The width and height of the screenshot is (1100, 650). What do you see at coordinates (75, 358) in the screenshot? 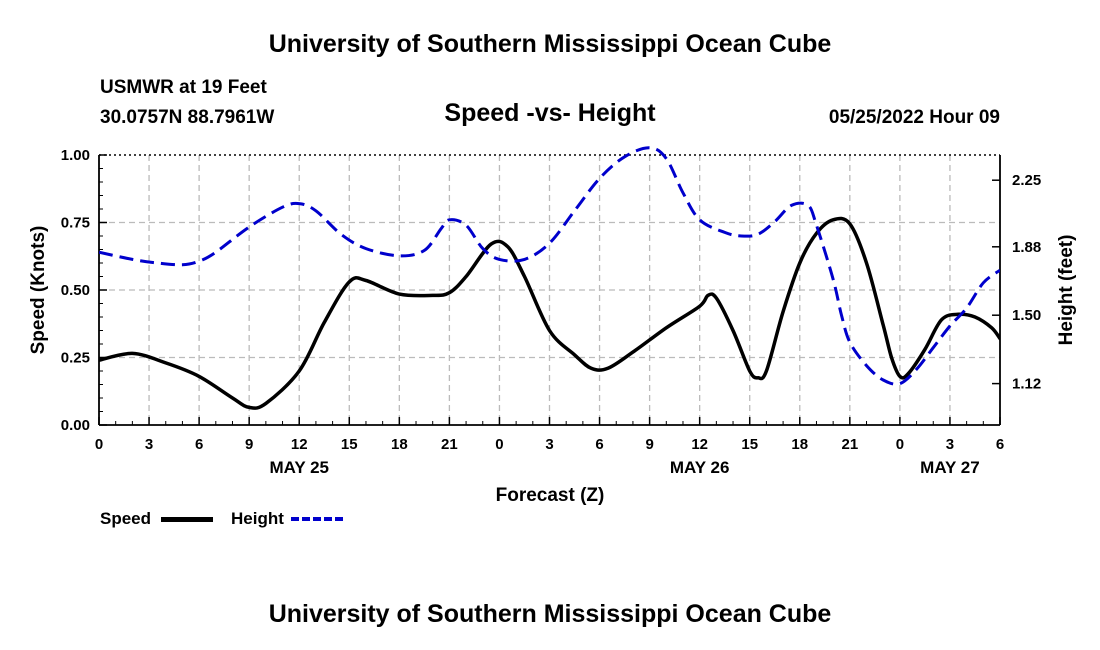
I see `y-tick-label: 0.25` at bounding box center [75, 358].